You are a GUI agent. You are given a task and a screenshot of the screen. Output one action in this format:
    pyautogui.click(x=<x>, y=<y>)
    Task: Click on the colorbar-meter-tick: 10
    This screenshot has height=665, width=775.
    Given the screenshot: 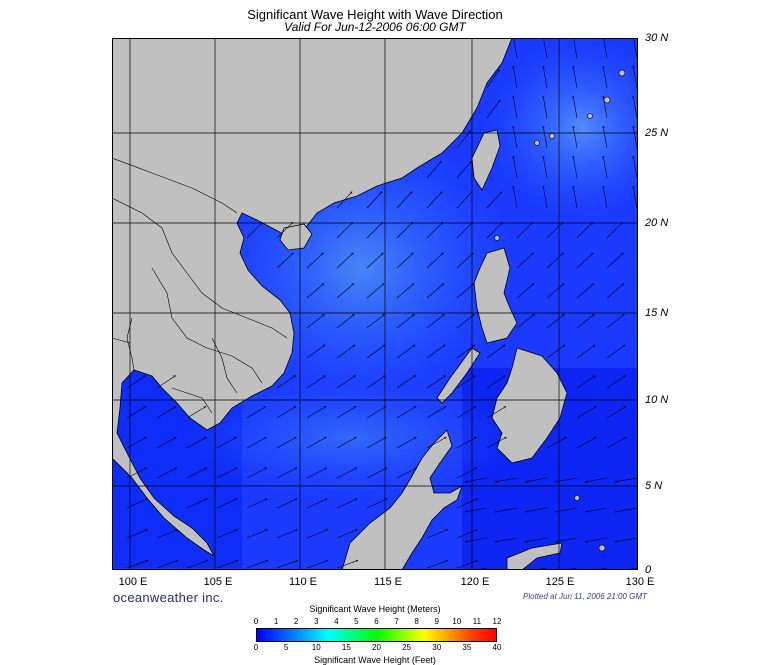 What is the action you would take?
    pyautogui.click(x=457, y=621)
    